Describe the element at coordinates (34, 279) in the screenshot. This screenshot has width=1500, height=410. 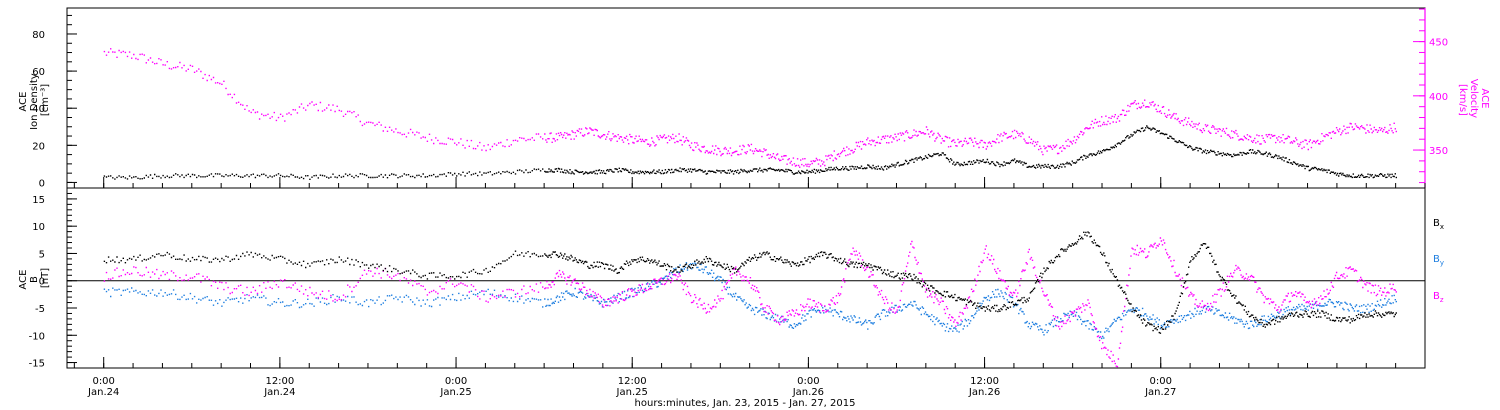
I see `field-axis-label-line2: B` at that location.